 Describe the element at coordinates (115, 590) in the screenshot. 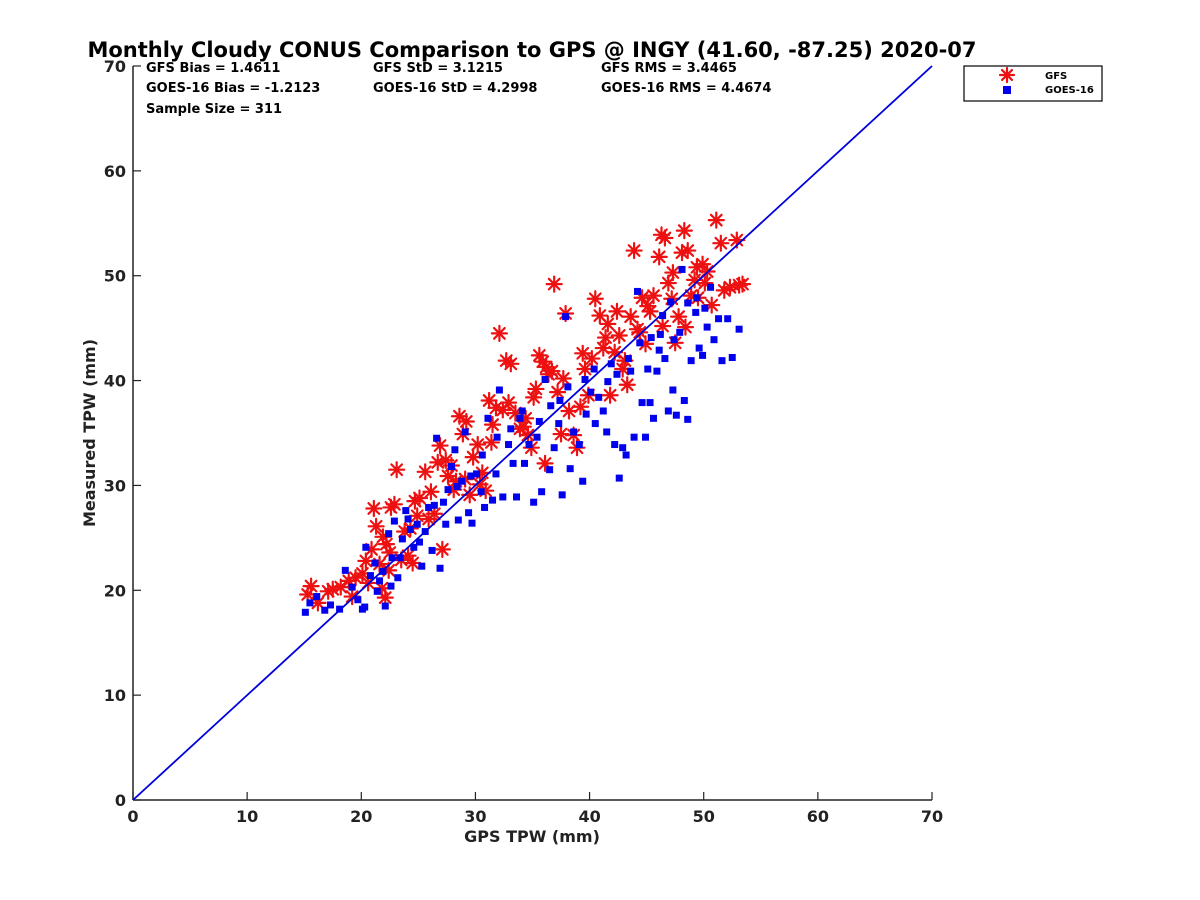

I see `y-tick-label: 20` at that location.